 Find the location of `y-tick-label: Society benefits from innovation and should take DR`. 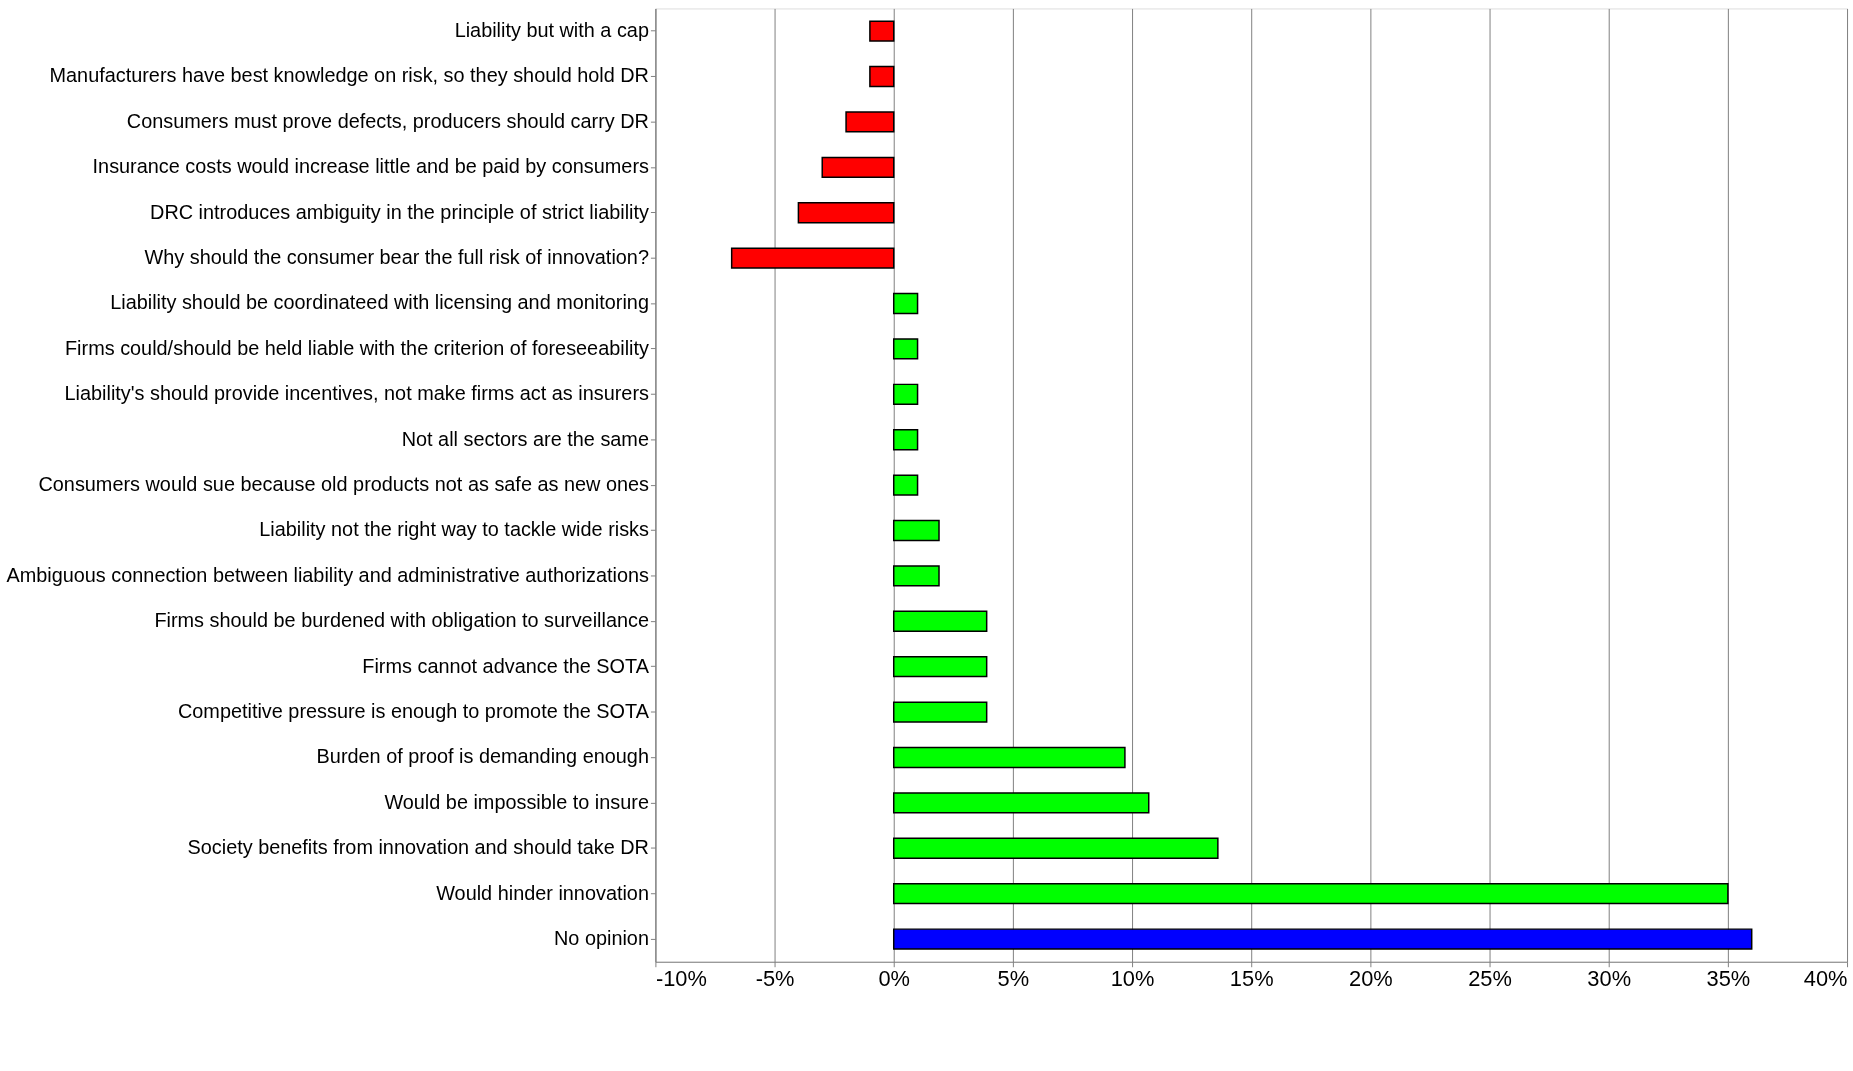

y-tick-label: Society benefits from innovation and should take DR is located at coordinates (418, 847).